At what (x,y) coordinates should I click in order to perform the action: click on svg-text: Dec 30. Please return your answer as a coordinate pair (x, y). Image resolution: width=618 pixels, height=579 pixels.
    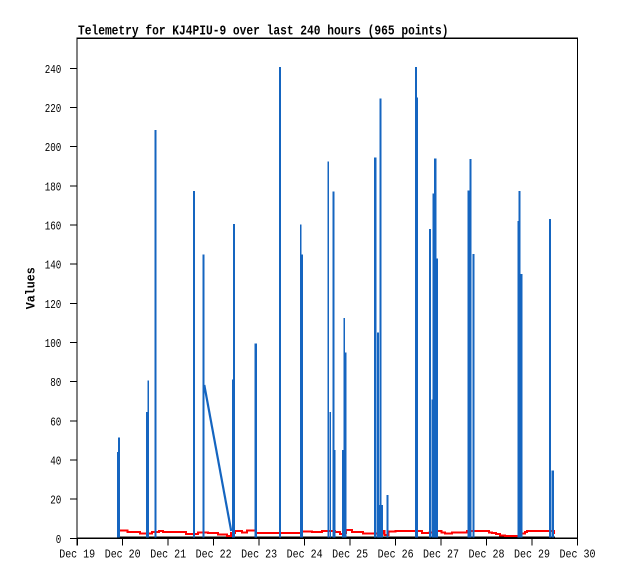
    Looking at the image, I should click on (578, 555).